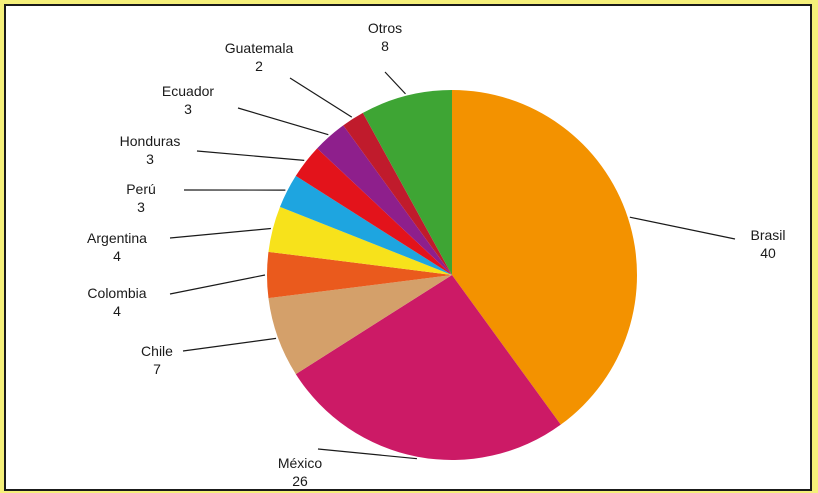 The width and height of the screenshot is (818, 493). I want to click on slice-label-ecuador: Ecuador, so click(188, 91).